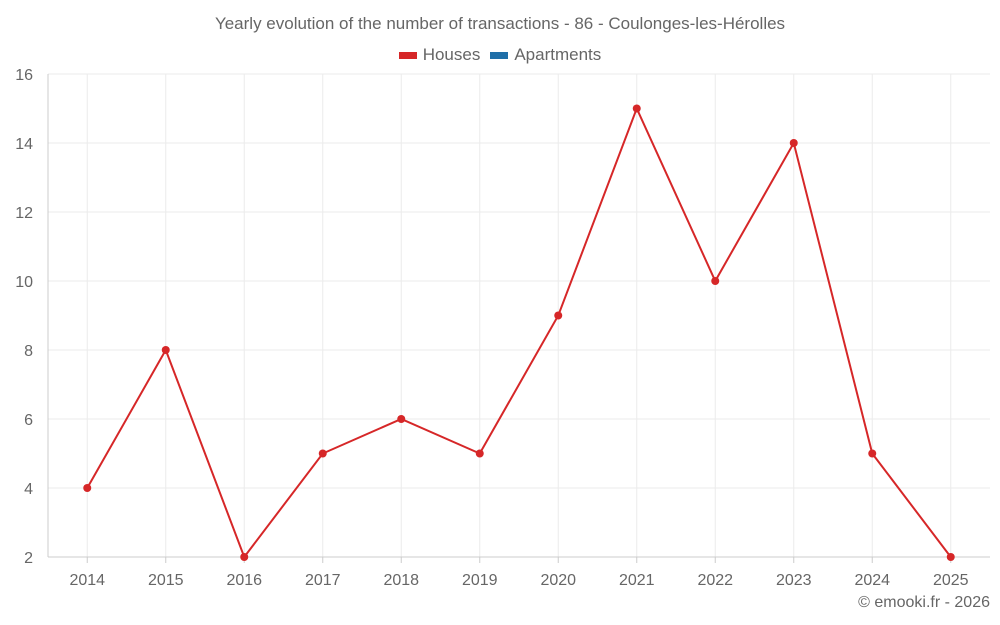  Describe the element at coordinates (244, 580) in the screenshot. I see `x-tick-label: 2016` at that location.